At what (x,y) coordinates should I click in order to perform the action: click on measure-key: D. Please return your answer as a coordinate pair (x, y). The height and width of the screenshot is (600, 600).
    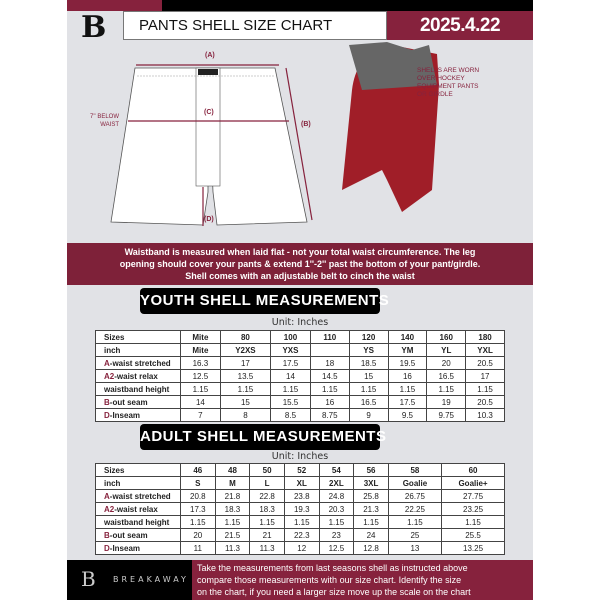
    Looking at the image, I should click on (107, 415).